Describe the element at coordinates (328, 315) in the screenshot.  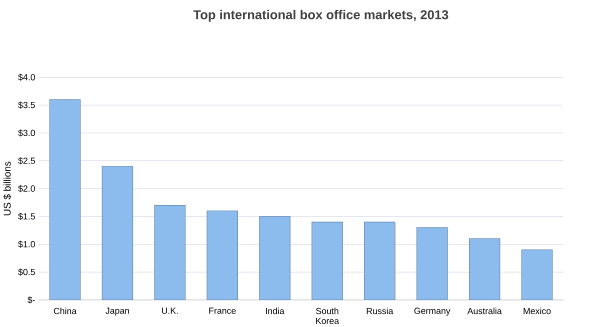
I see `x-tick-label: South Korea` at that location.